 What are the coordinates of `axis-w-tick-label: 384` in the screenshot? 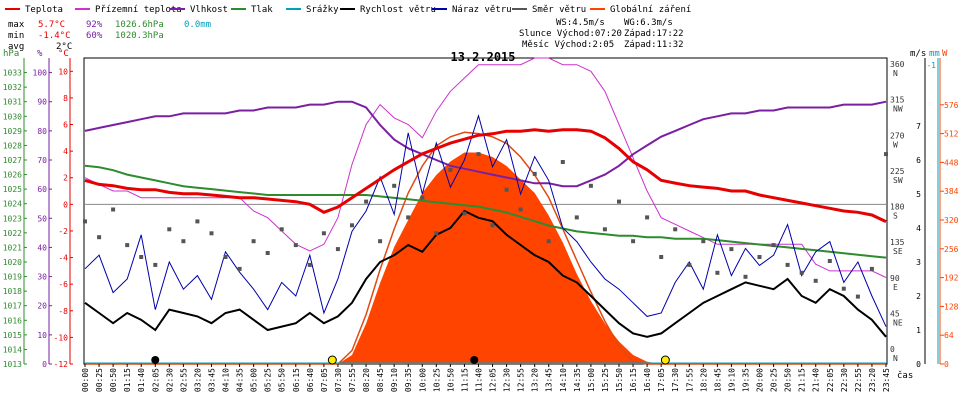 It's located at (951, 191).